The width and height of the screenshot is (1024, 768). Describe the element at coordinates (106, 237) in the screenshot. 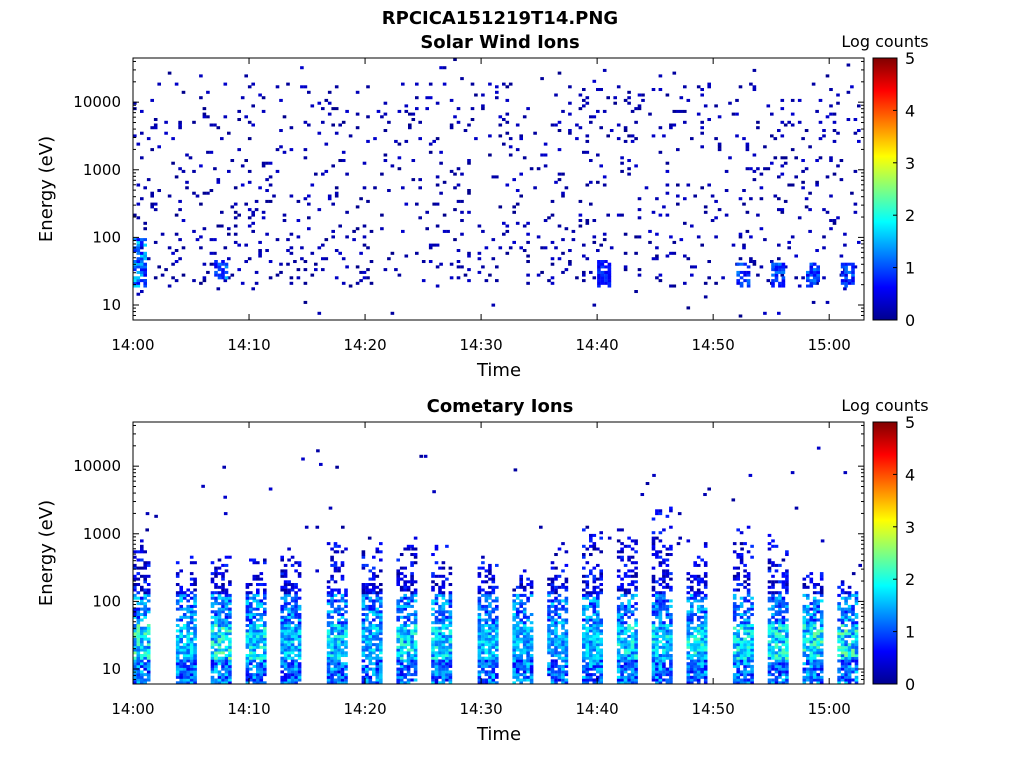

I see `y-tick-label: 100` at that location.